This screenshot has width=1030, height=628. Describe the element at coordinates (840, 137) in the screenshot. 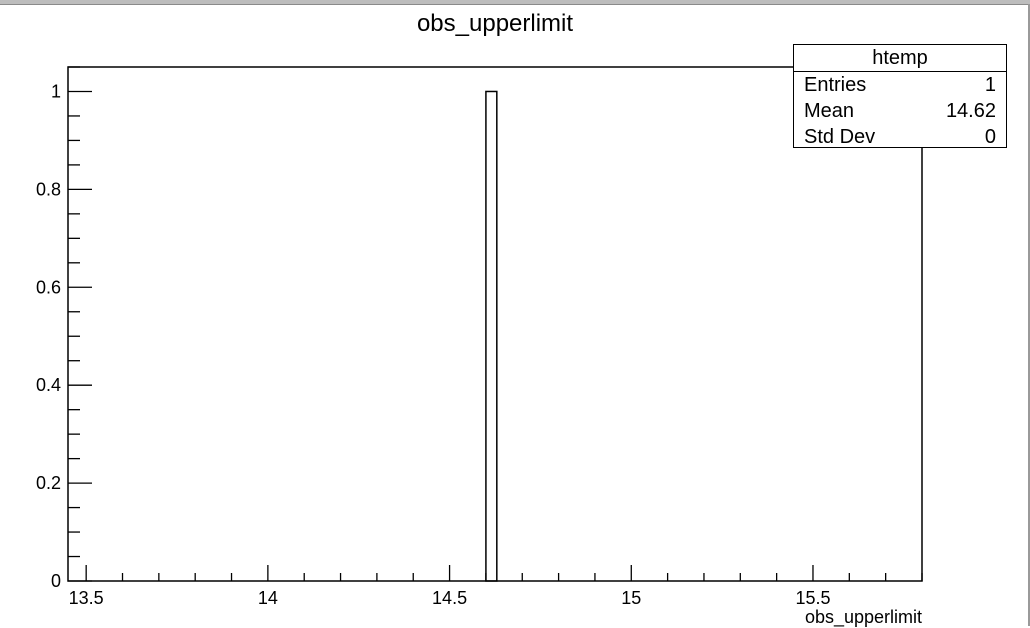

I see `stats-label: Std Dev` at that location.